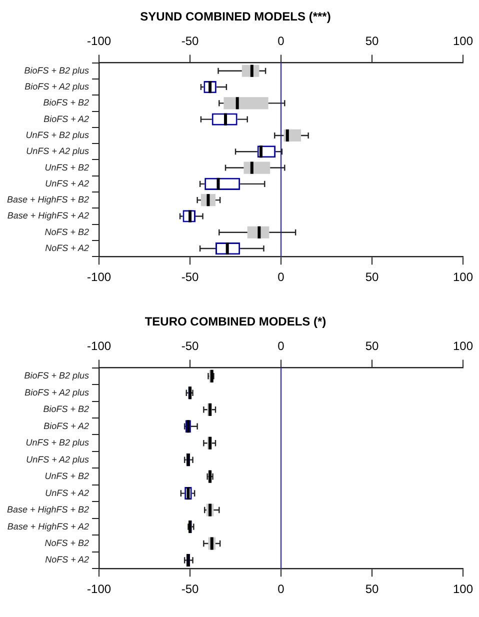 This screenshot has width=479, height=617. What do you see at coordinates (235, 321) in the screenshot?
I see `chart-title: TEURO COMBINED MODELS (*)` at bounding box center [235, 321].